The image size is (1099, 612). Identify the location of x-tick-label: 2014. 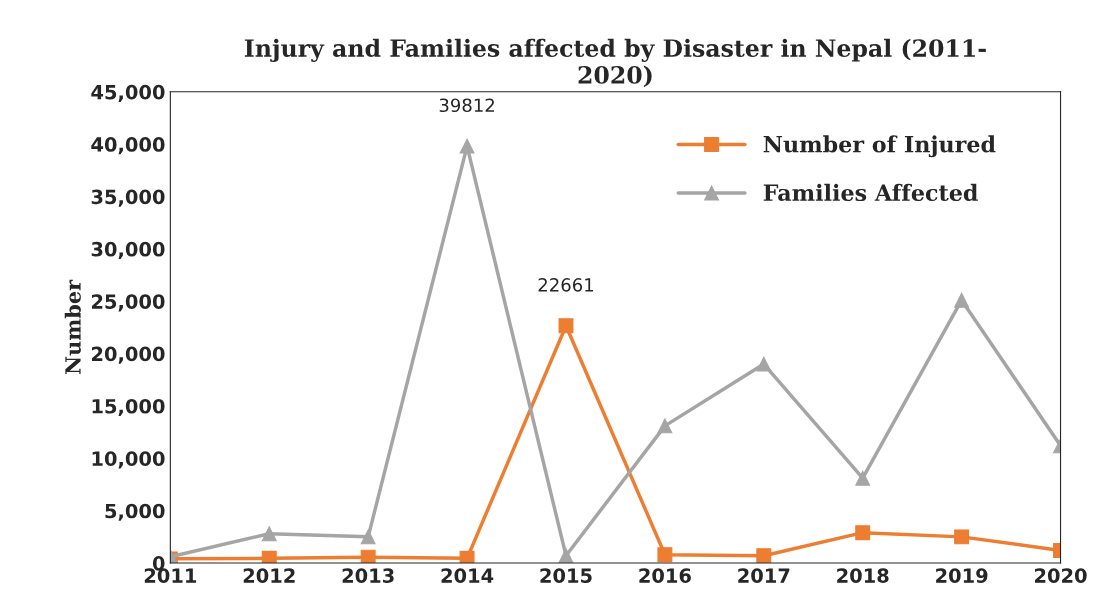
(467, 575).